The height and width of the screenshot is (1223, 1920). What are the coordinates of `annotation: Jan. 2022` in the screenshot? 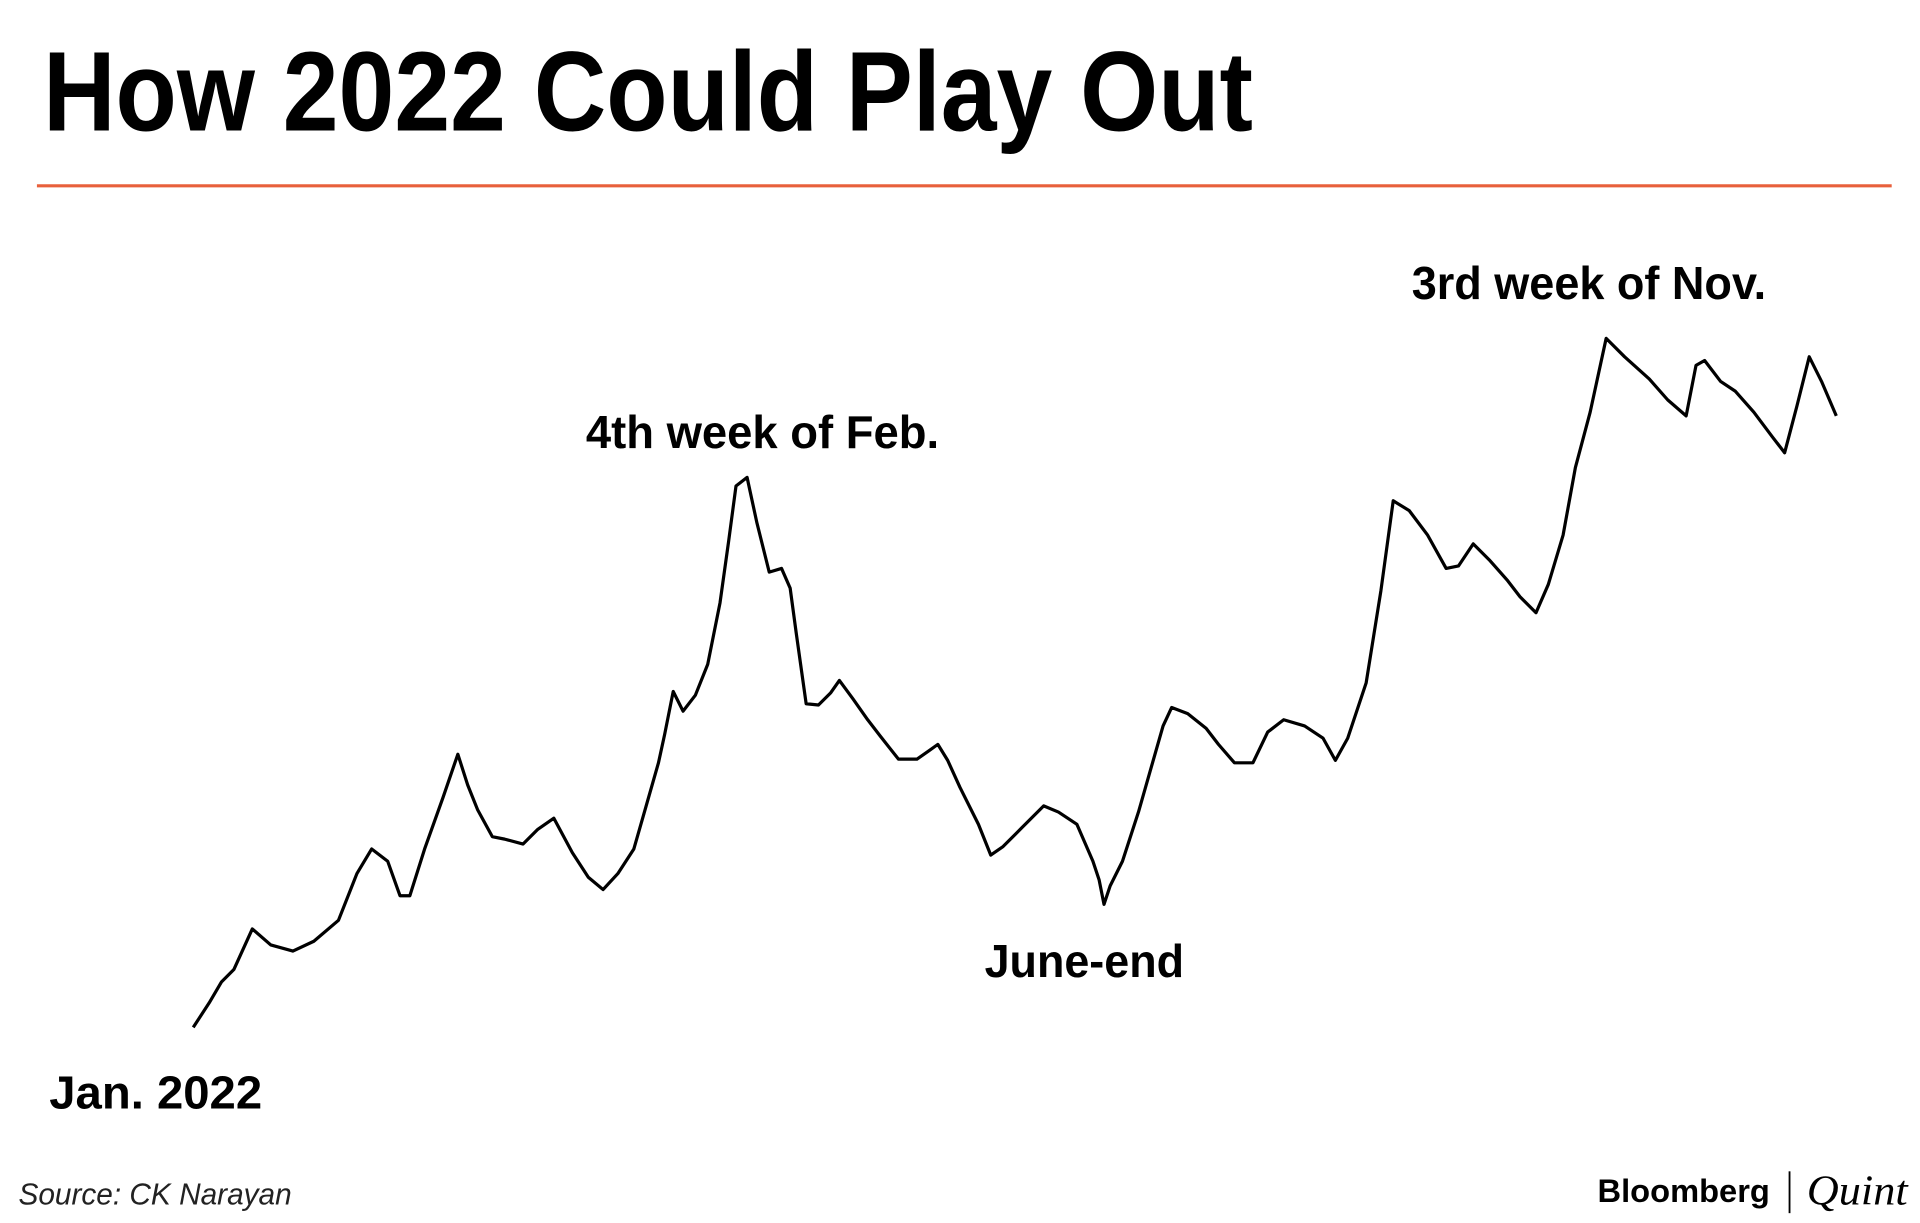 It's located at (155, 1093).